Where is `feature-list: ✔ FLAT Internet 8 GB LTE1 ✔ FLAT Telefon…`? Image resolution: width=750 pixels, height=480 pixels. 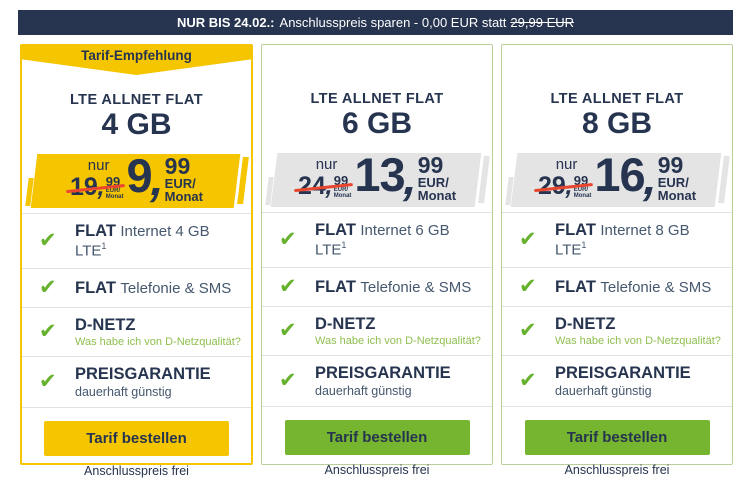 feature-list: ✔ FLAT Internet 8 GB LTE1 ✔ FLAT Telefon… is located at coordinates (617, 310).